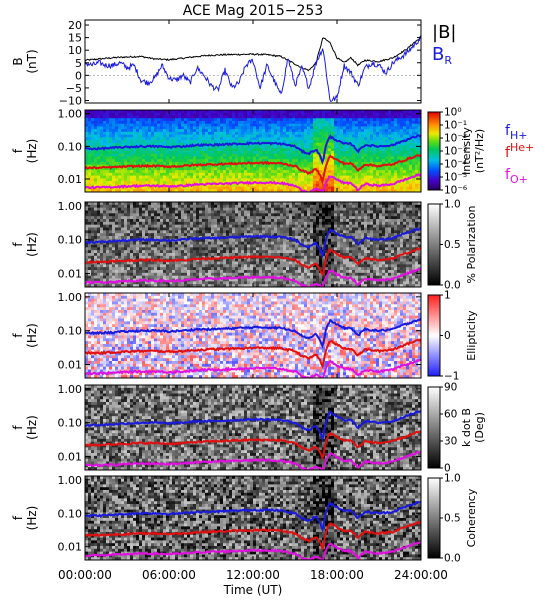 This screenshot has height=600, width=550. Describe the element at coordinates (75, 38) in the screenshot. I see `y-tick-label: 15` at that location.